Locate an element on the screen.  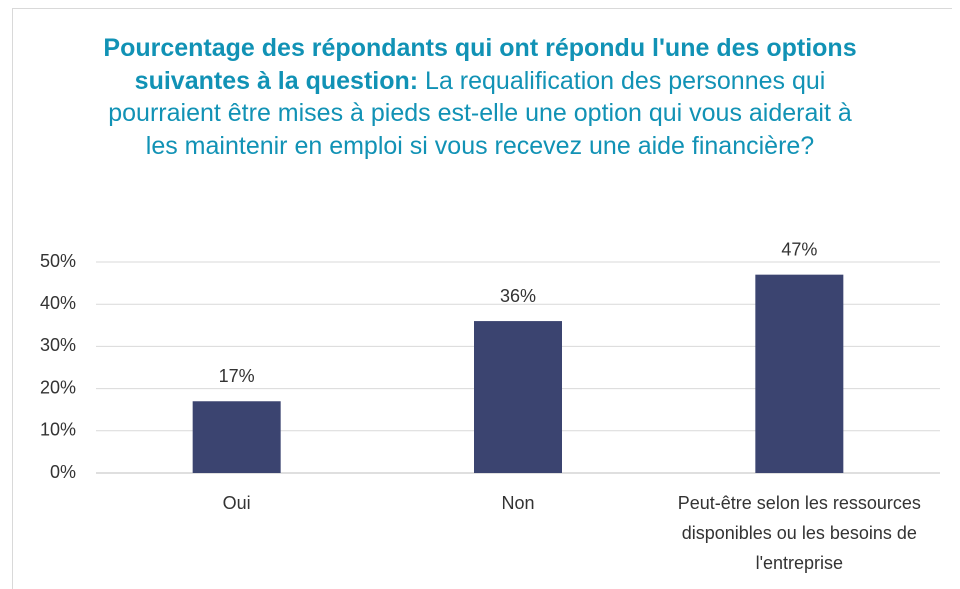
y-tick-label: 20% is located at coordinates (58, 387).